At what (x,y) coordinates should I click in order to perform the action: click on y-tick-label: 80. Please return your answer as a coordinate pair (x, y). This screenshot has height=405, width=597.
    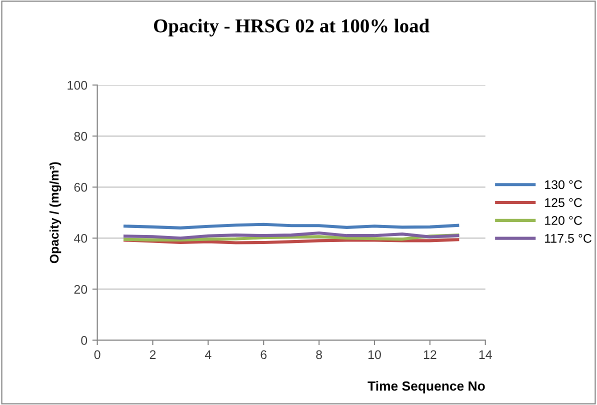
    Looking at the image, I should click on (81, 136).